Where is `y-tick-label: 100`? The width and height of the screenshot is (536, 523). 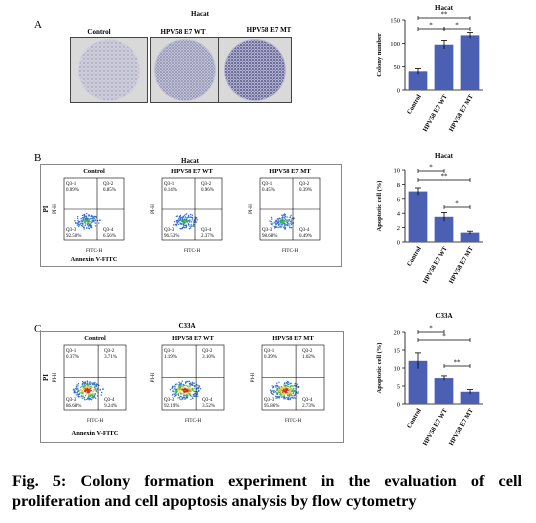 y-tick-label: 100 is located at coordinates (395, 44).